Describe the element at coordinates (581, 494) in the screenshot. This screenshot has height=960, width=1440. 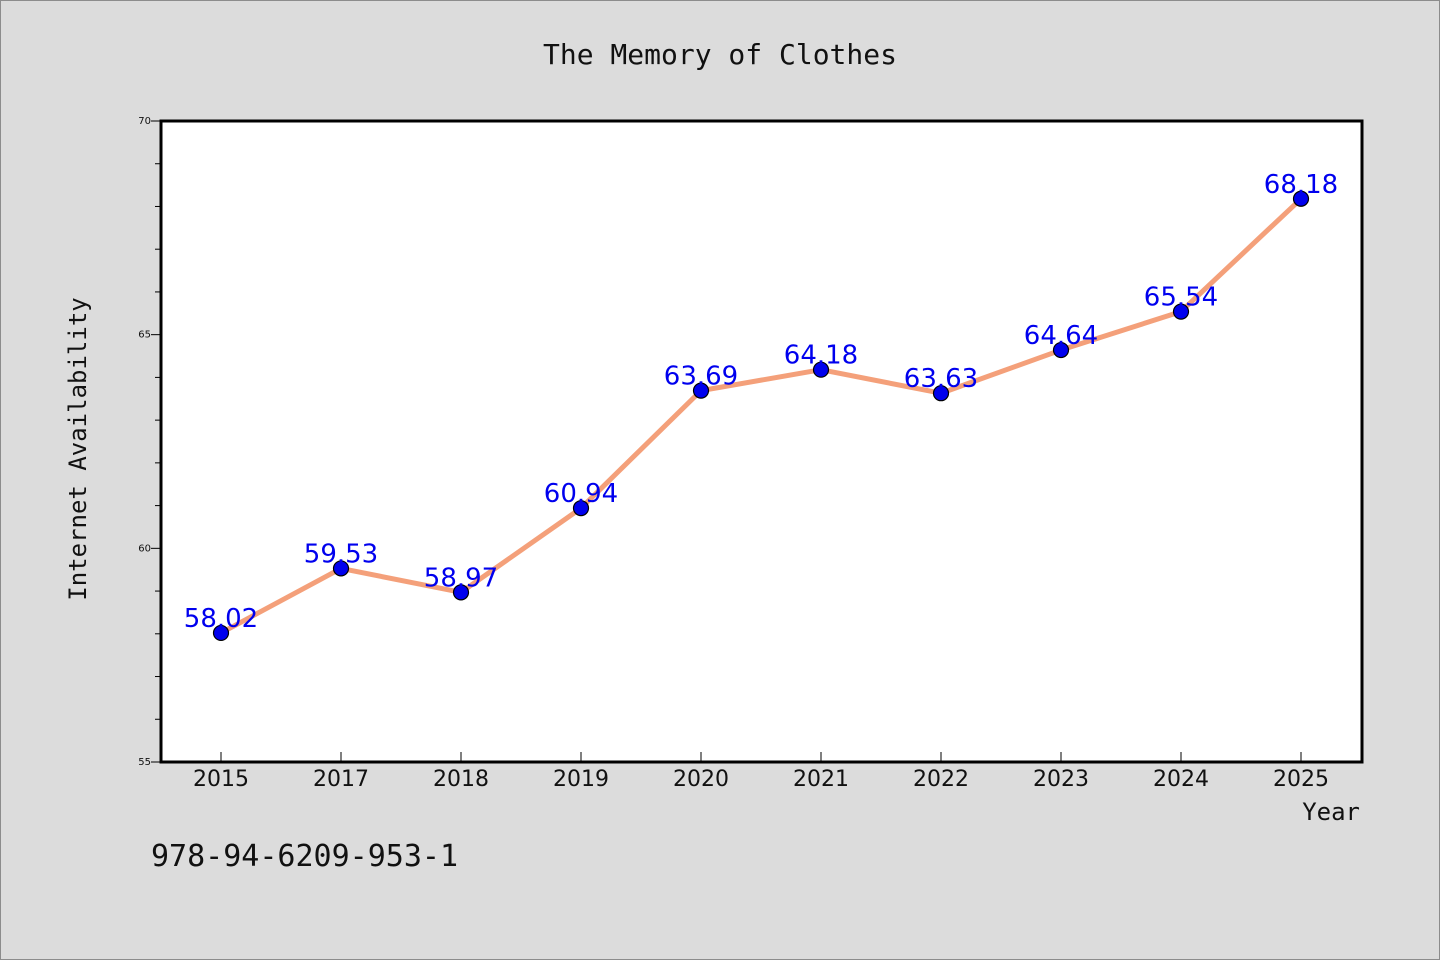
I see `data-label: 60.94` at that location.